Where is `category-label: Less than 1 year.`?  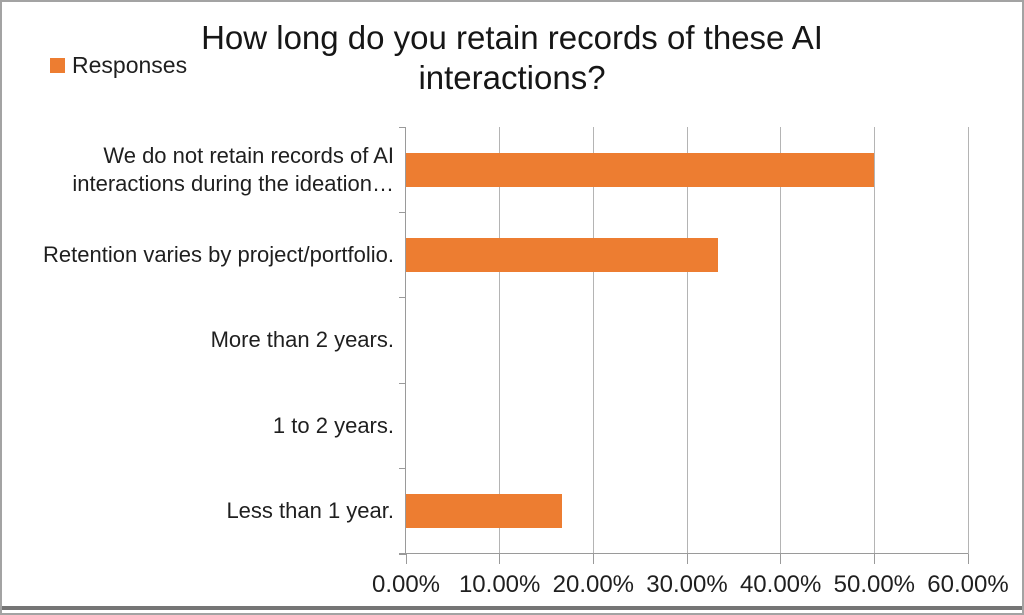 category-label: Less than 1 year. is located at coordinates (310, 511).